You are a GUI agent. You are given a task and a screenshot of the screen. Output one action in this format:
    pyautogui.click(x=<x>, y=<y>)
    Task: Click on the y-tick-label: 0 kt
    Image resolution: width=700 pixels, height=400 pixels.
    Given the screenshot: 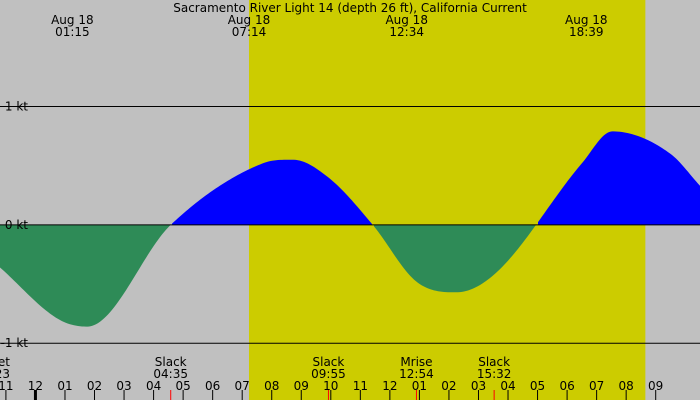 What is the action you would take?
    pyautogui.click(x=16, y=225)
    